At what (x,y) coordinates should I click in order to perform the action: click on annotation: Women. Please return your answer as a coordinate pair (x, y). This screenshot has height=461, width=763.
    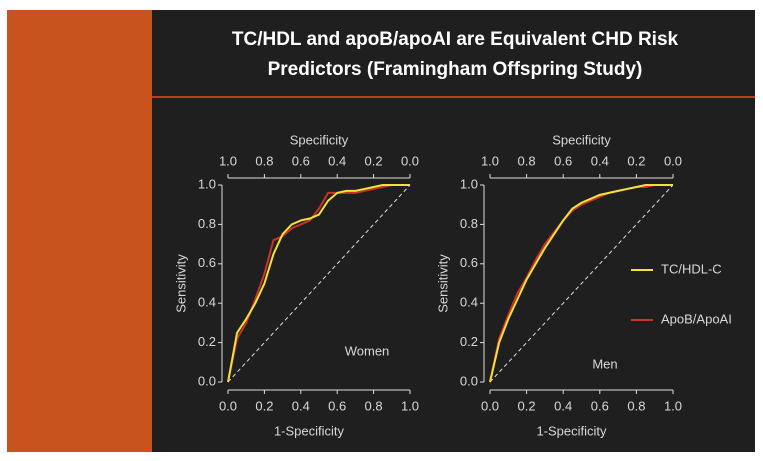
    Looking at the image, I should click on (367, 350).